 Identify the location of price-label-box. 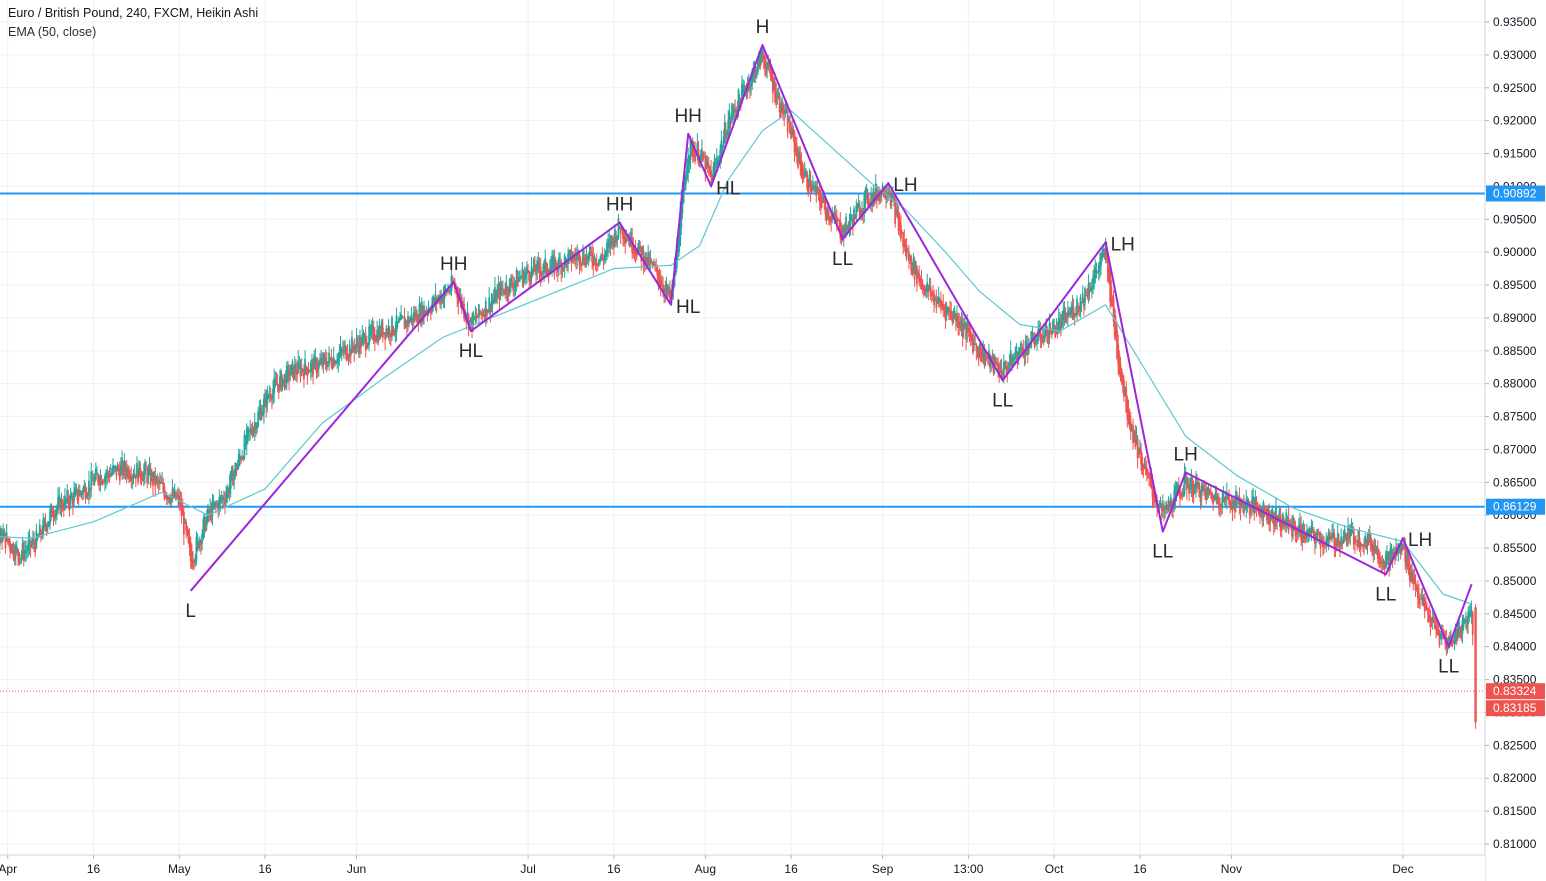
(1515, 708).